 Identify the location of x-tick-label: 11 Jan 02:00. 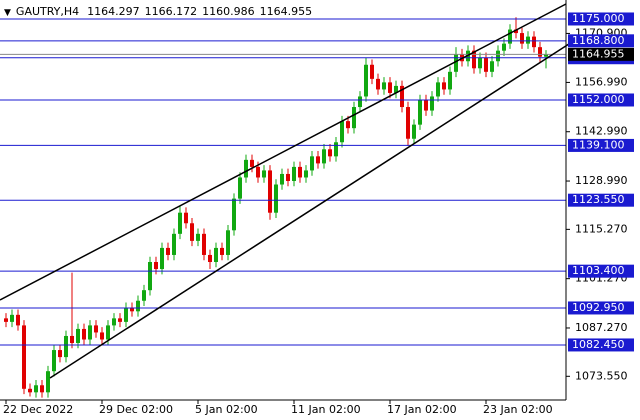
(326, 409).